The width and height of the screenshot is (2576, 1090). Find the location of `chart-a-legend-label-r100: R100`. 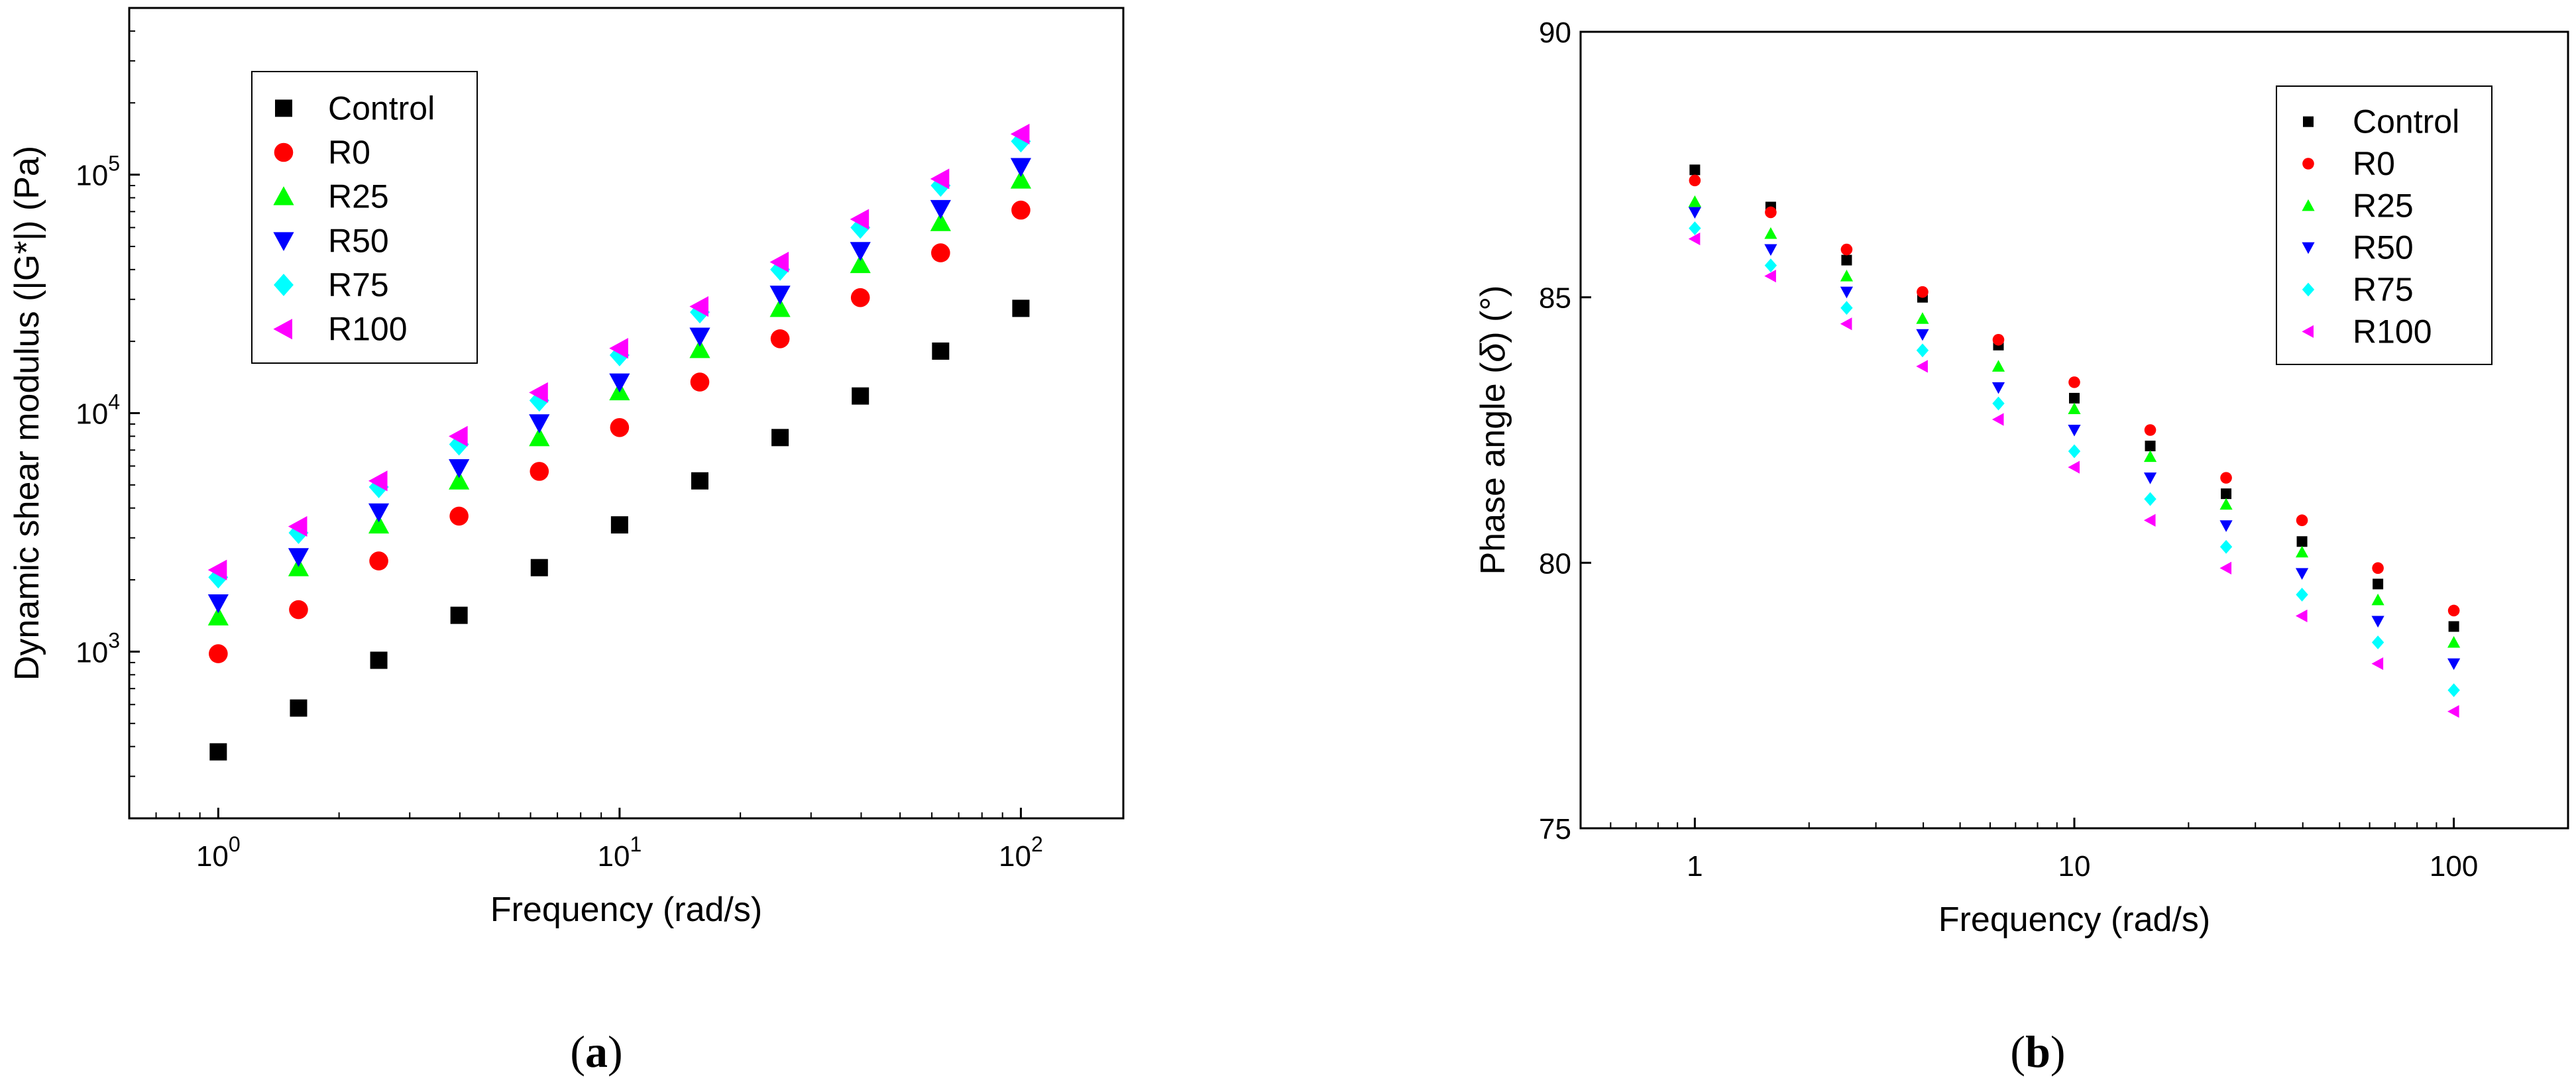

chart-a-legend-label-r100: R100 is located at coordinates (368, 329).